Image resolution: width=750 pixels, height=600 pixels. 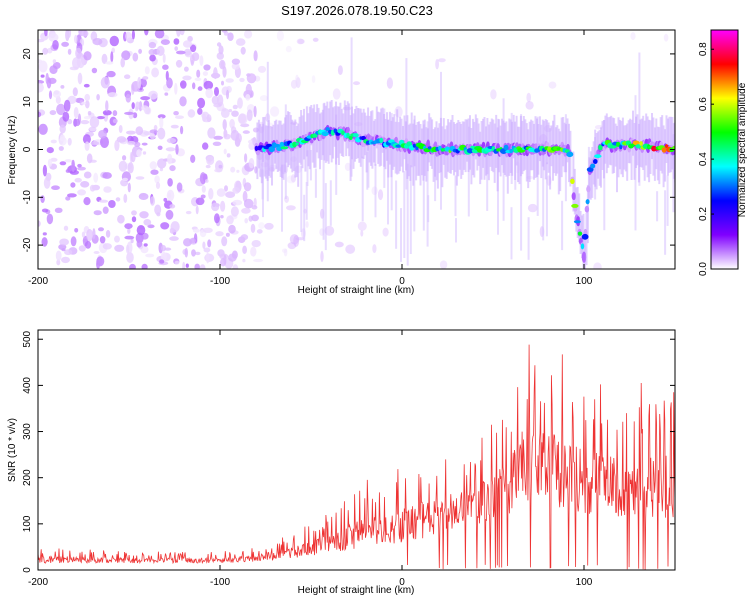 I want to click on spectrogram-ylabel: Frequency (Hz), so click(x=12, y=150).